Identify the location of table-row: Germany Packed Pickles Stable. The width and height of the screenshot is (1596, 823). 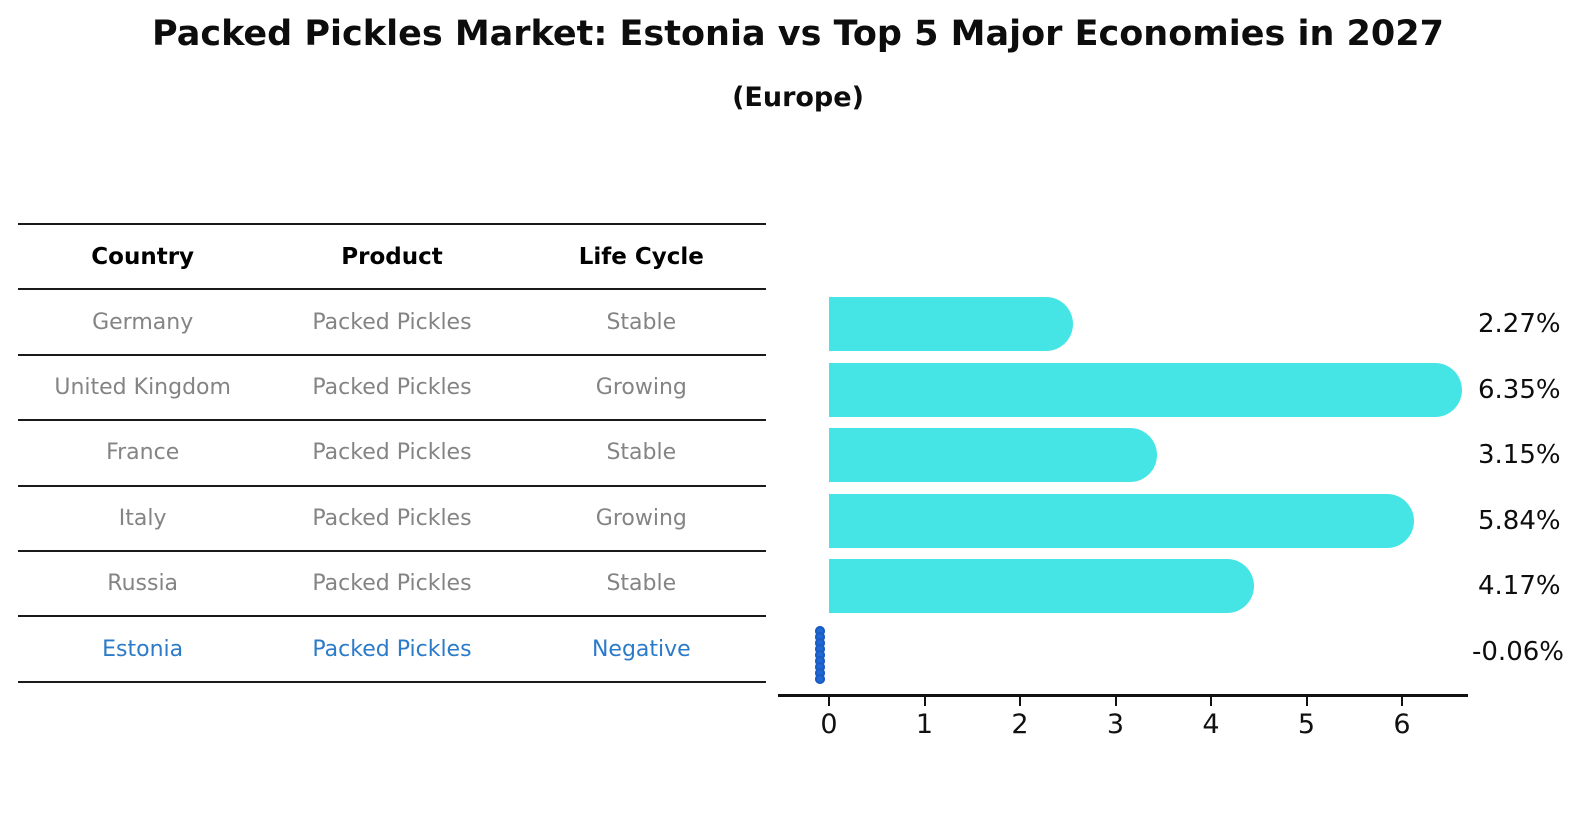
(392, 323).